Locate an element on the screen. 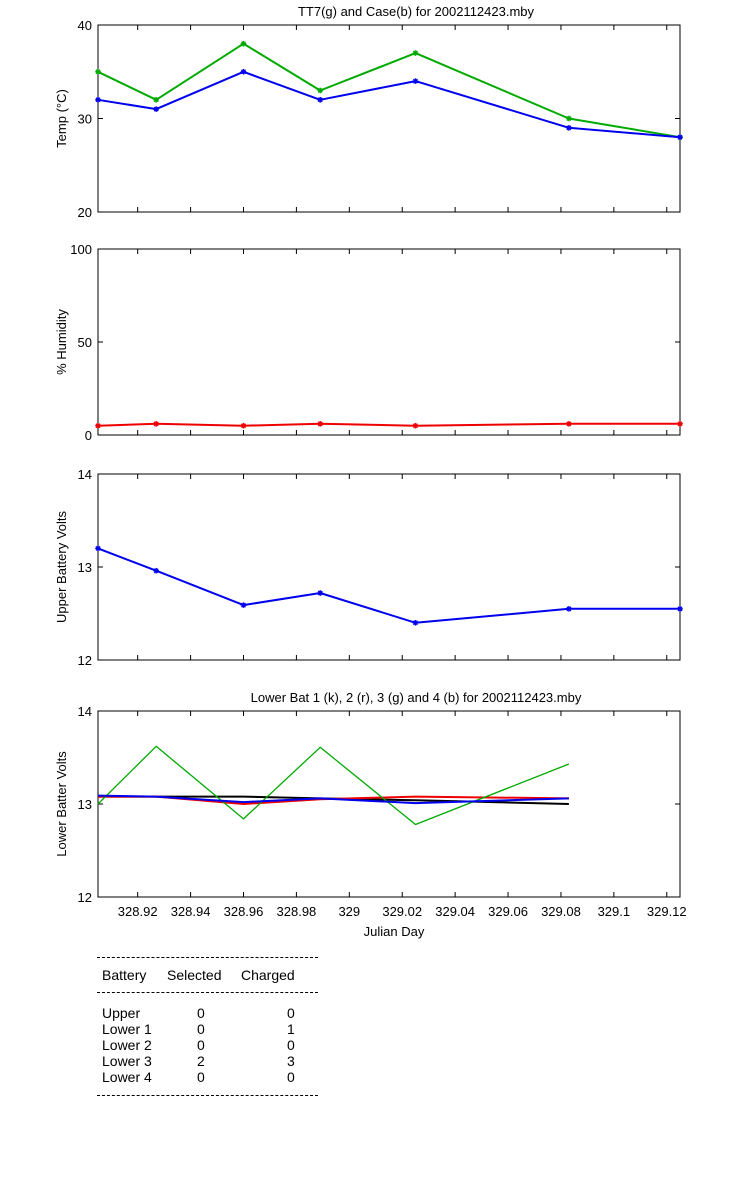 The width and height of the screenshot is (750, 1200). x-tick-label: 329.02 is located at coordinates (402, 911).